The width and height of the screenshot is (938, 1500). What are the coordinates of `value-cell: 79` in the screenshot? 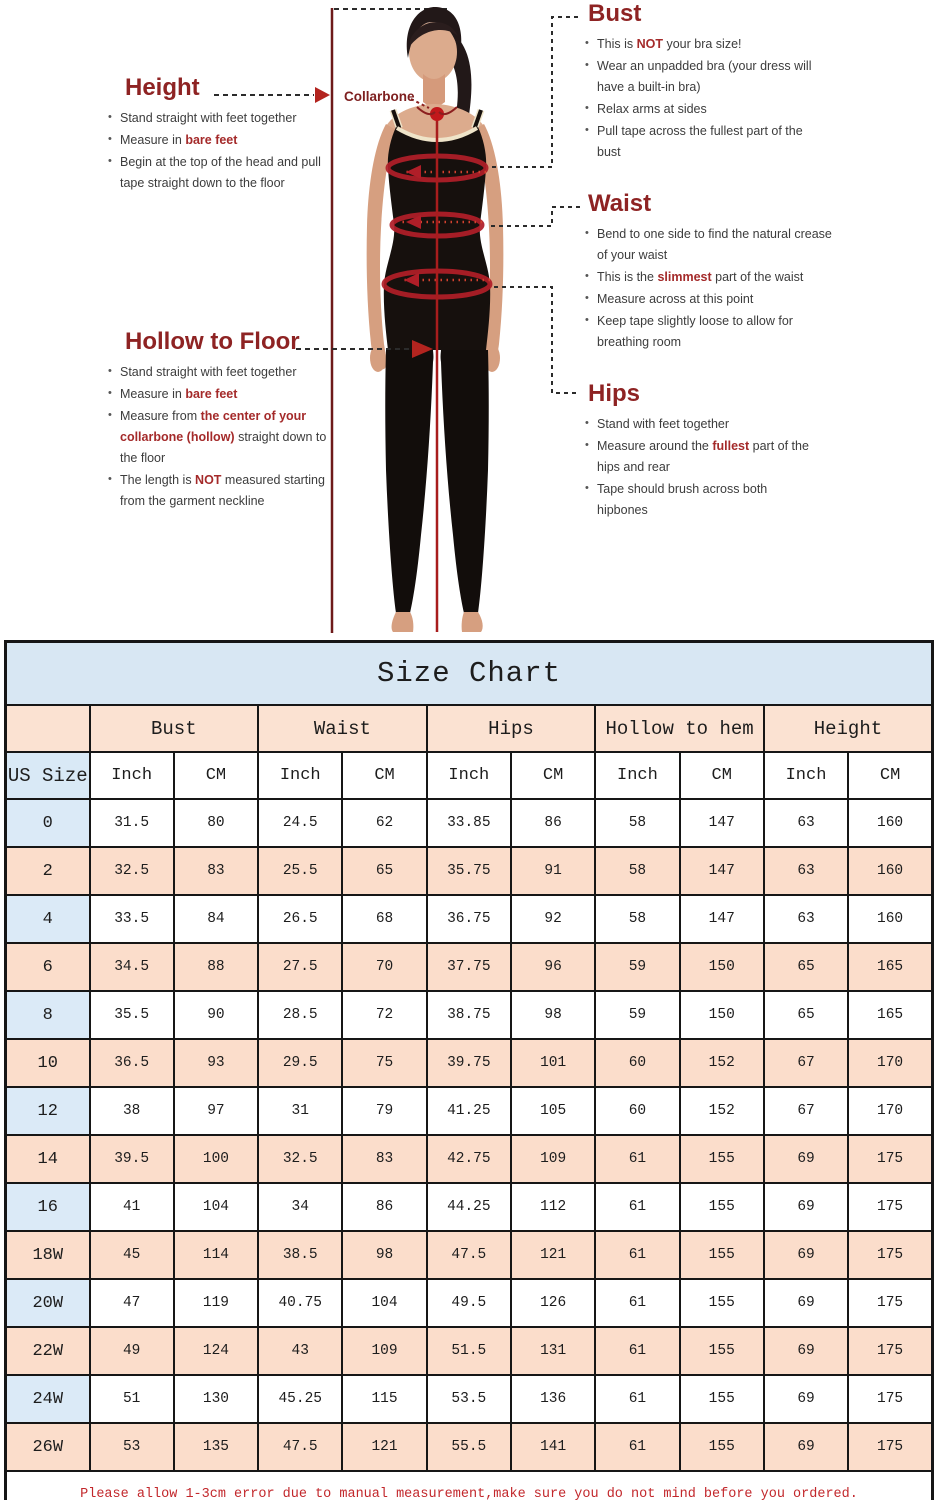 It's located at (384, 1111).